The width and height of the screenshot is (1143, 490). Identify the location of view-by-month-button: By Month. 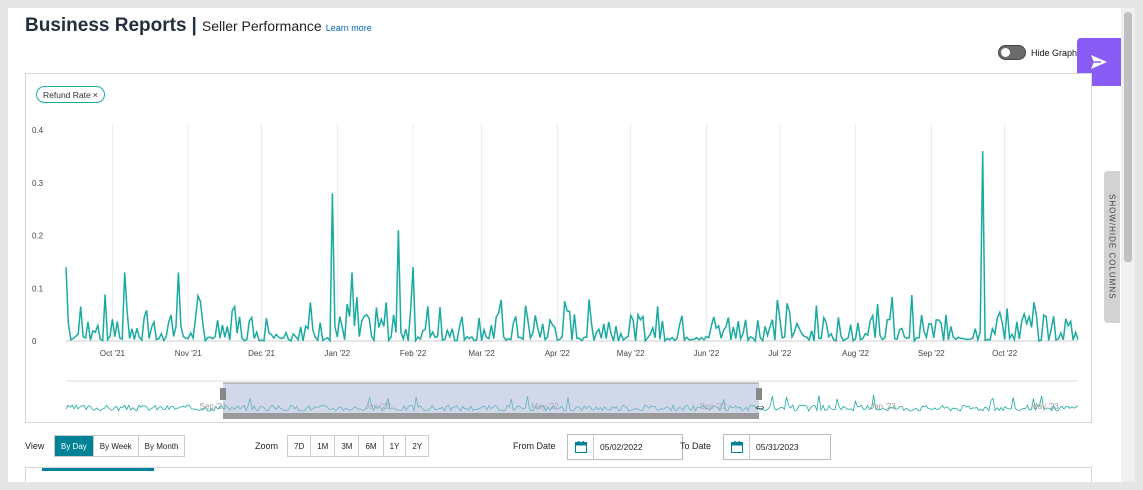
(161, 446).